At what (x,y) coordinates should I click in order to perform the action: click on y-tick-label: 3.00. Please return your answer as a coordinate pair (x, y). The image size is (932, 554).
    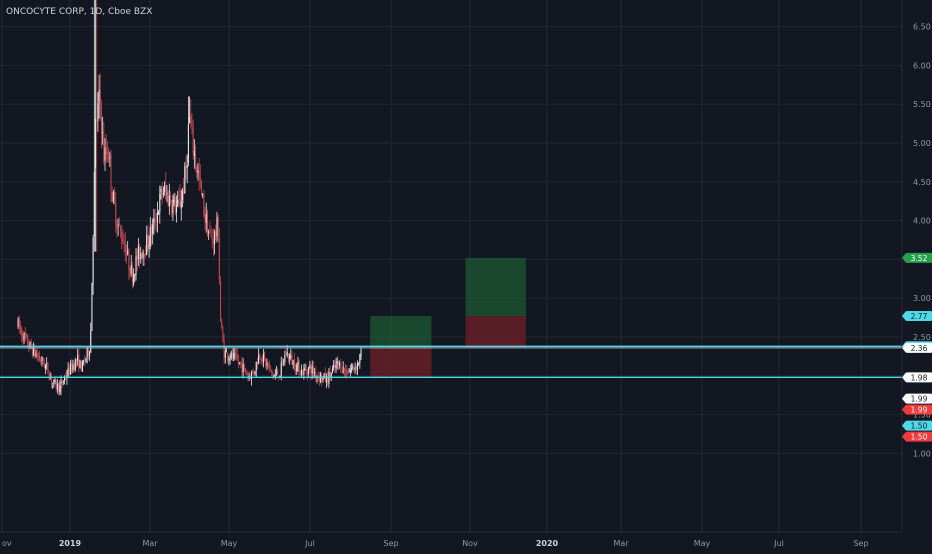
    Looking at the image, I should click on (922, 298).